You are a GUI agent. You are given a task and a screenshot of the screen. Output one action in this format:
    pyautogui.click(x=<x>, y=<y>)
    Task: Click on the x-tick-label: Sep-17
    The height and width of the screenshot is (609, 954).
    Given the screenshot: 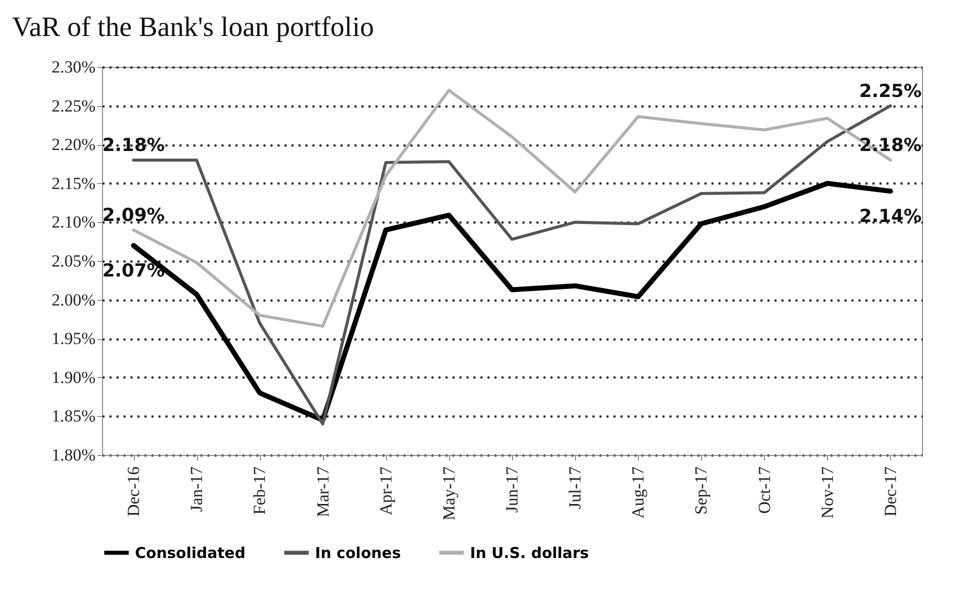 What is the action you would take?
    pyautogui.click(x=701, y=490)
    